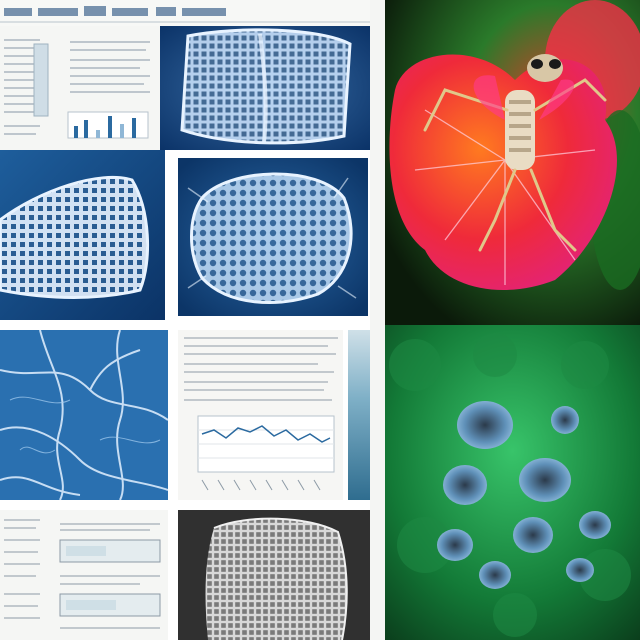  I want to click on doc-top-left, so click(80, 88).